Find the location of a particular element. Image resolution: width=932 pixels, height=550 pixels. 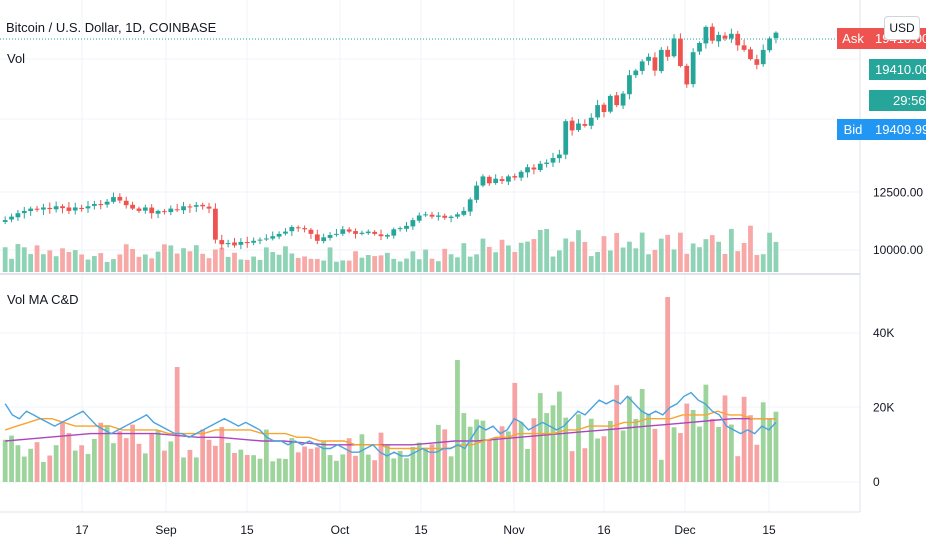

price-axis-label: 10000.00 is located at coordinates (898, 250).